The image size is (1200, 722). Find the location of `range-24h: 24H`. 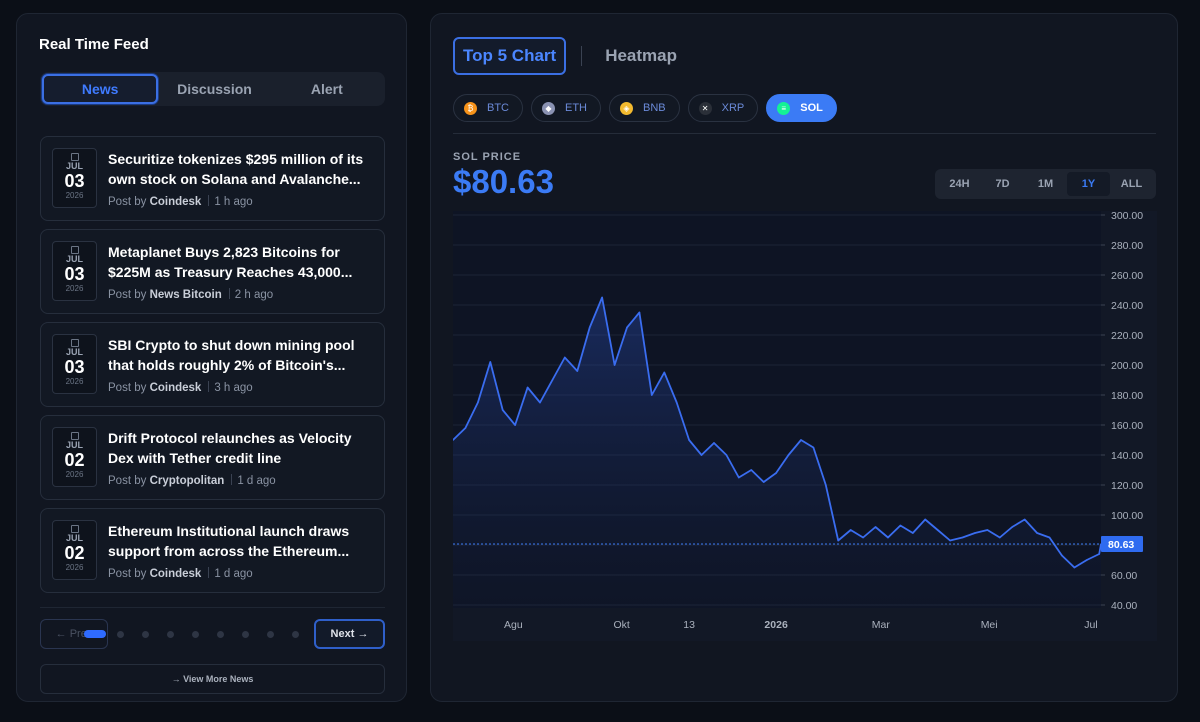

range-24h: 24H is located at coordinates (959, 184).